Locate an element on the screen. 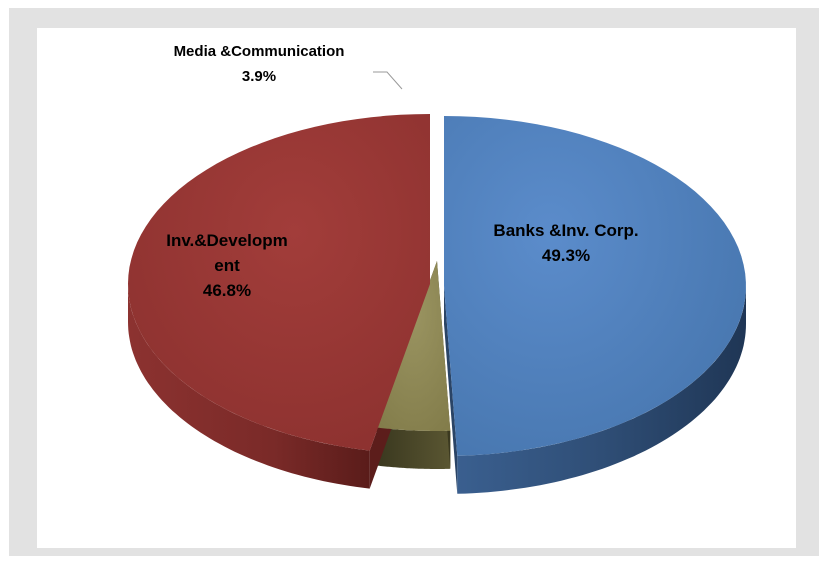 The image size is (829, 564). slice-value-inv-development: 46.8% is located at coordinates (227, 290).